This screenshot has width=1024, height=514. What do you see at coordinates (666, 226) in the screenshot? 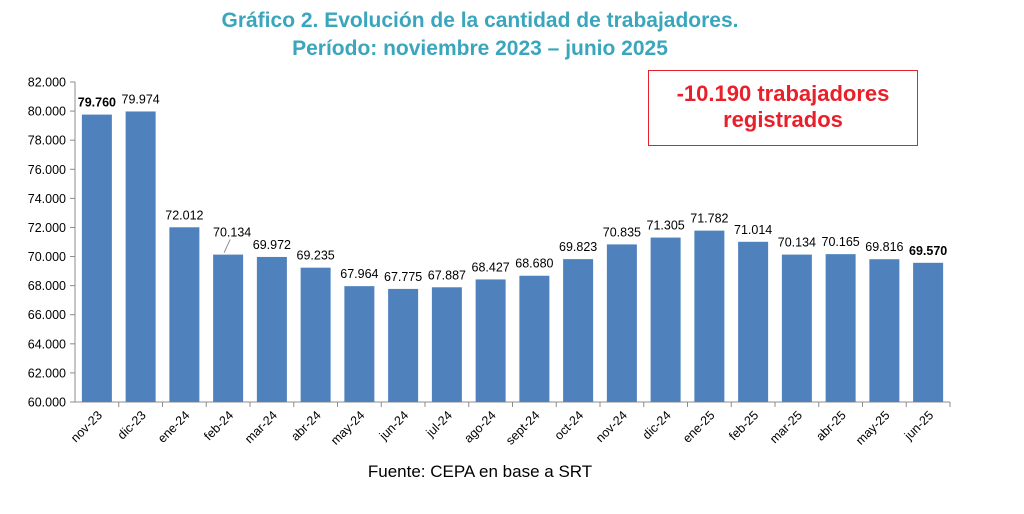
I see `data-label: 71.305` at bounding box center [666, 226].